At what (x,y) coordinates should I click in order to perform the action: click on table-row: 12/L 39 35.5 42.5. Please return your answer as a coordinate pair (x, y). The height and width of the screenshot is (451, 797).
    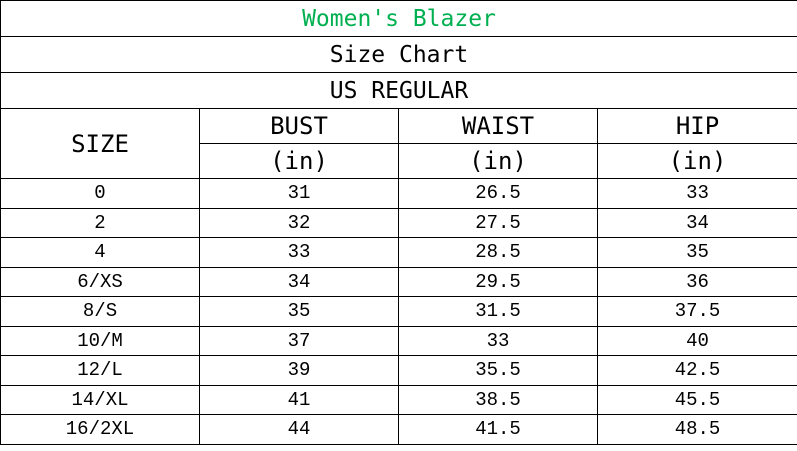
    Looking at the image, I should click on (398, 370).